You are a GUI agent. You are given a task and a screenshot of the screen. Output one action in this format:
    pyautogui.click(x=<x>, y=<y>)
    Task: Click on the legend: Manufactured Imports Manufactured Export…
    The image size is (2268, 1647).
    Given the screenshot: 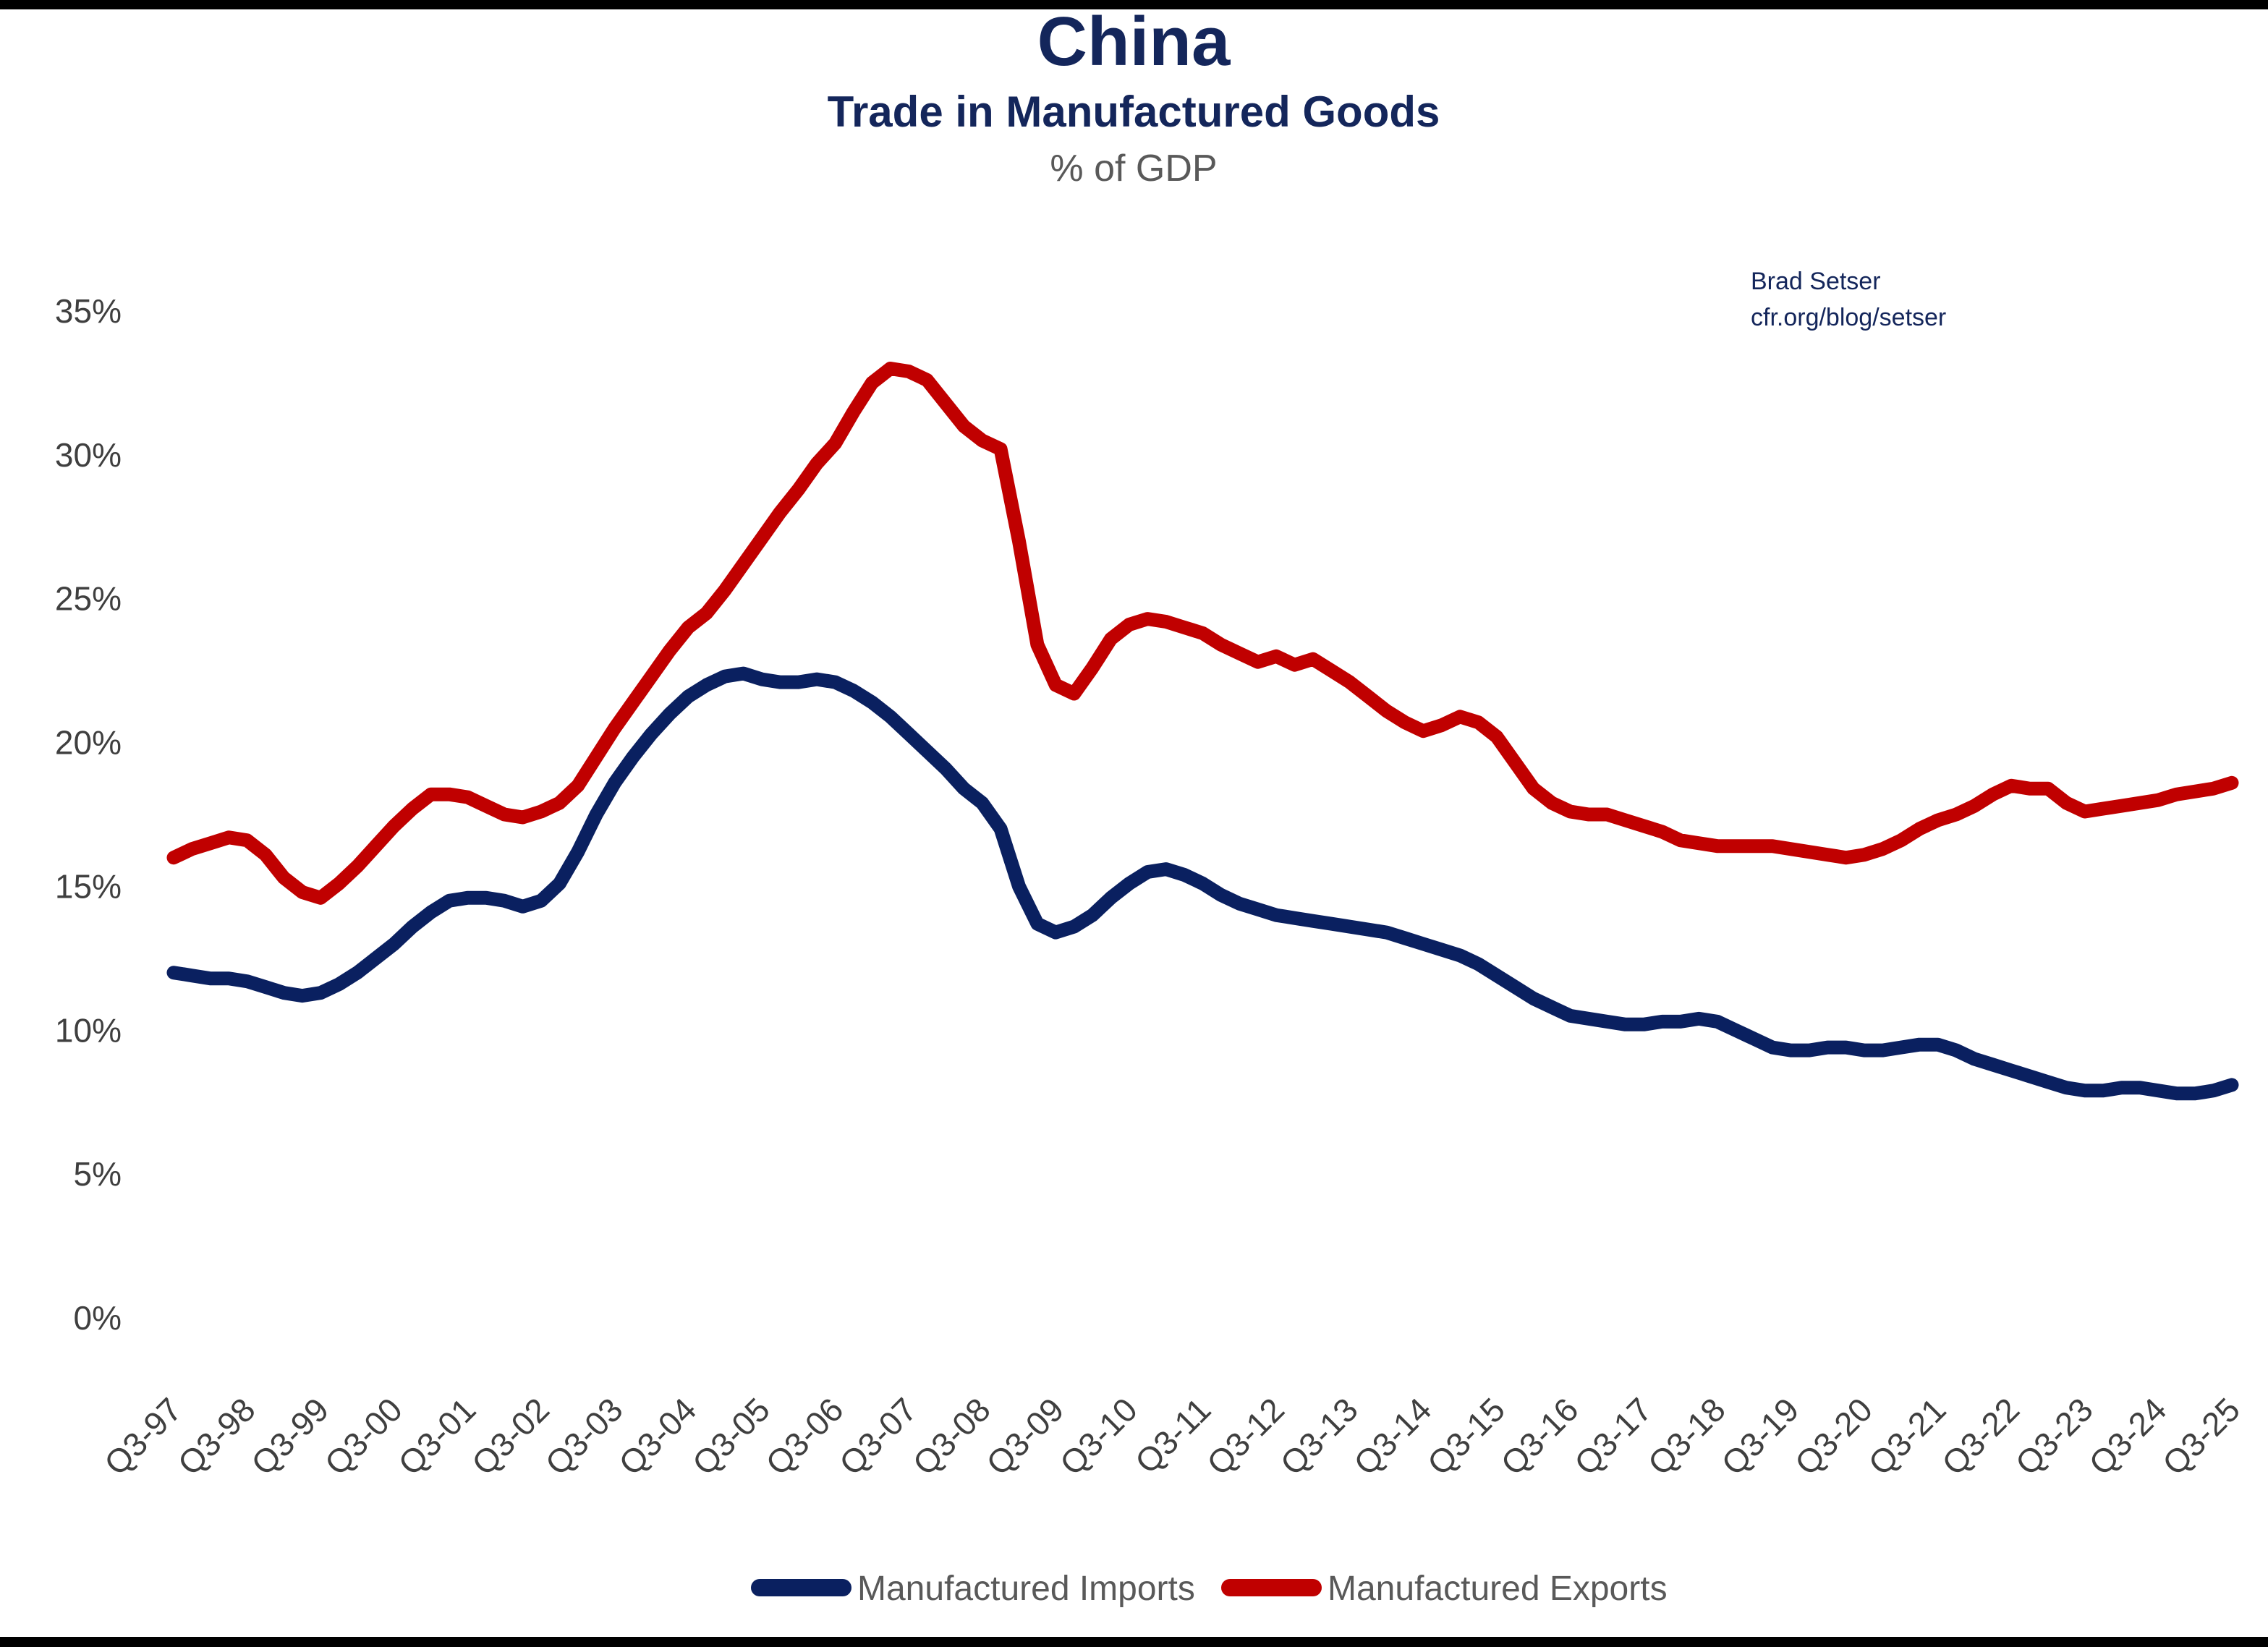 What is the action you would take?
    pyautogui.click(x=1209, y=1589)
    